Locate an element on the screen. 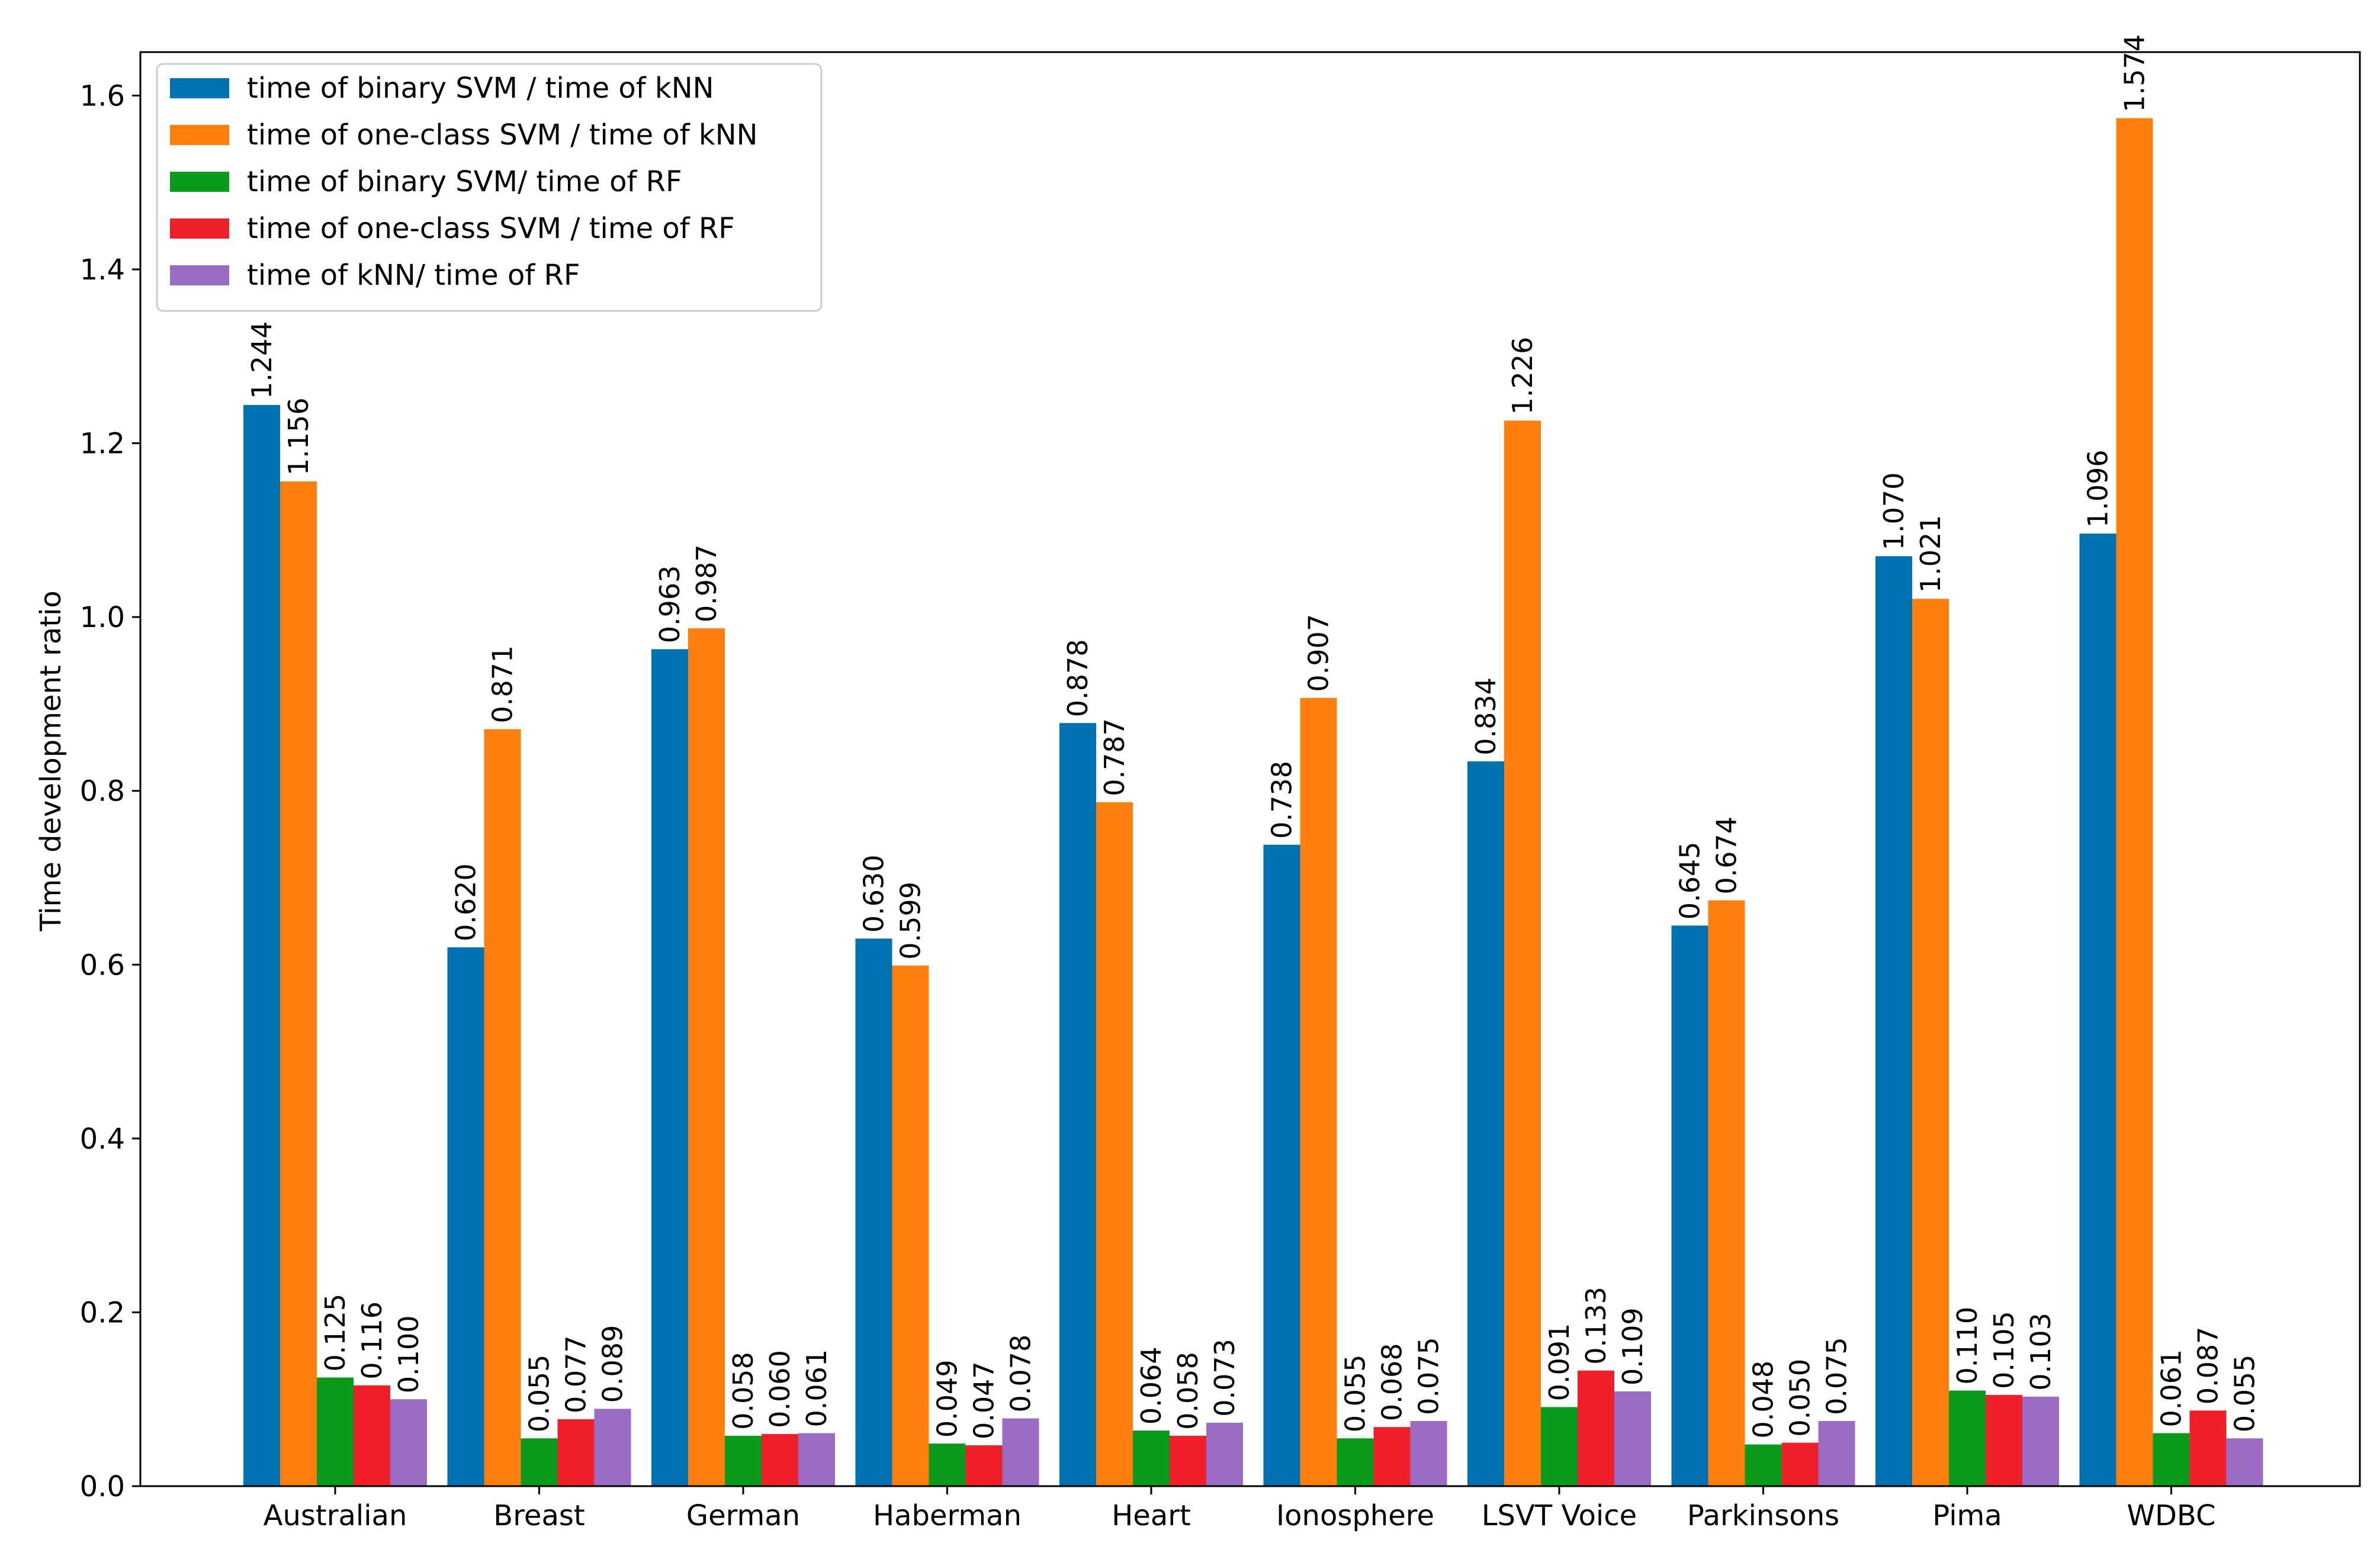 The image size is (2380, 1543). y-tick-label: 0.6 is located at coordinates (103, 965).